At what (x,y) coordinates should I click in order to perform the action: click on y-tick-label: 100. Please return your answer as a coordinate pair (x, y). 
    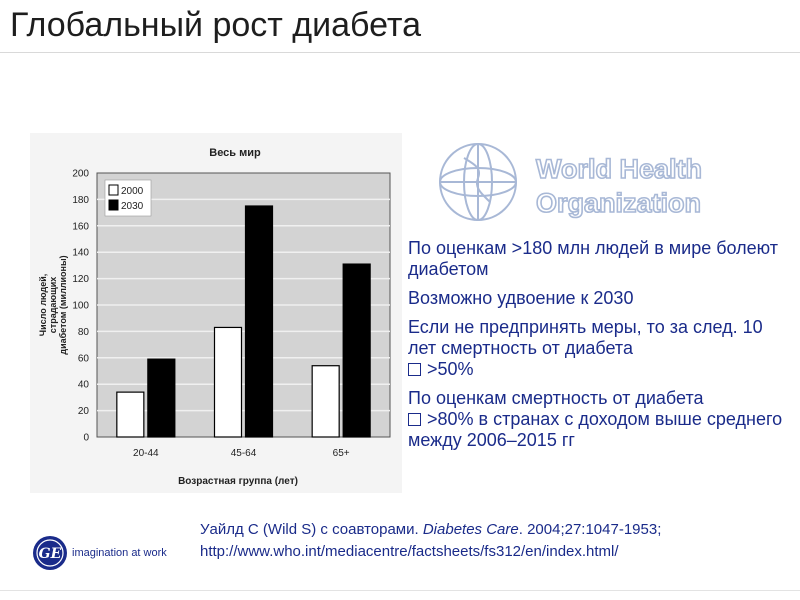
    Looking at the image, I should click on (80, 306).